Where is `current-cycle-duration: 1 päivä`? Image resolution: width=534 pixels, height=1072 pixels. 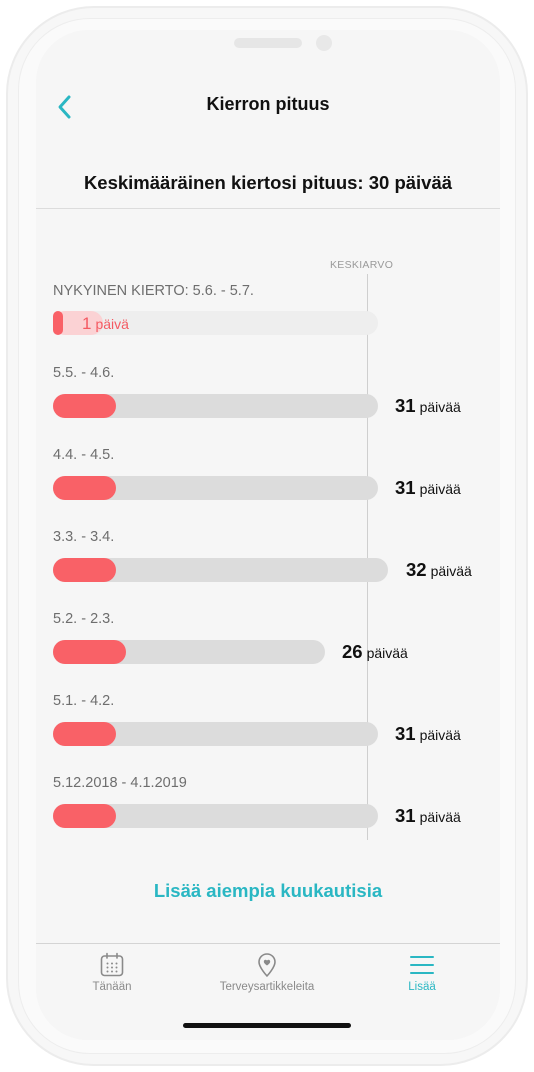
current-cycle-duration: 1 päivä is located at coordinates (105, 324).